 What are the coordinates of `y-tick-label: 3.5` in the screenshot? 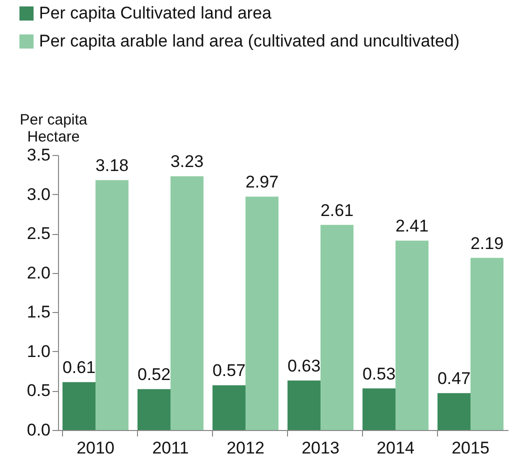 It's located at (38, 155).